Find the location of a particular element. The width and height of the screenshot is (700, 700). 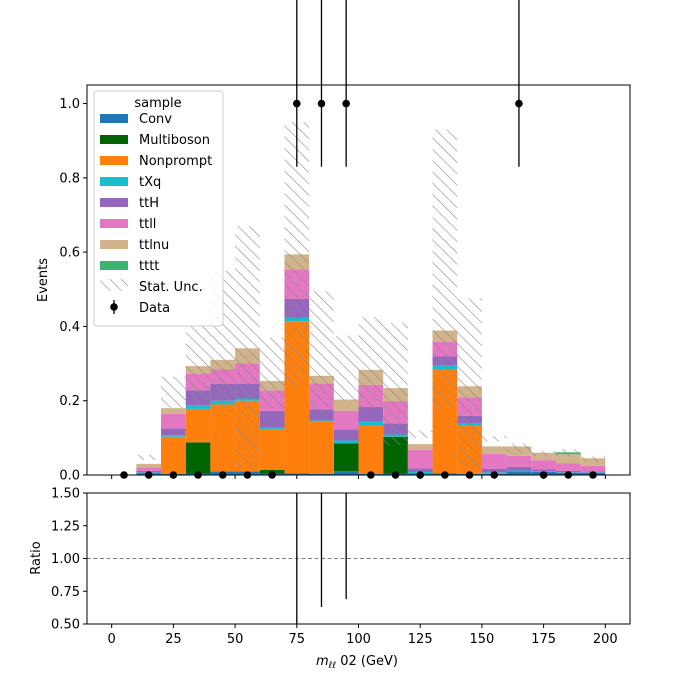

legend-label-txq: tXq is located at coordinates (150, 182).